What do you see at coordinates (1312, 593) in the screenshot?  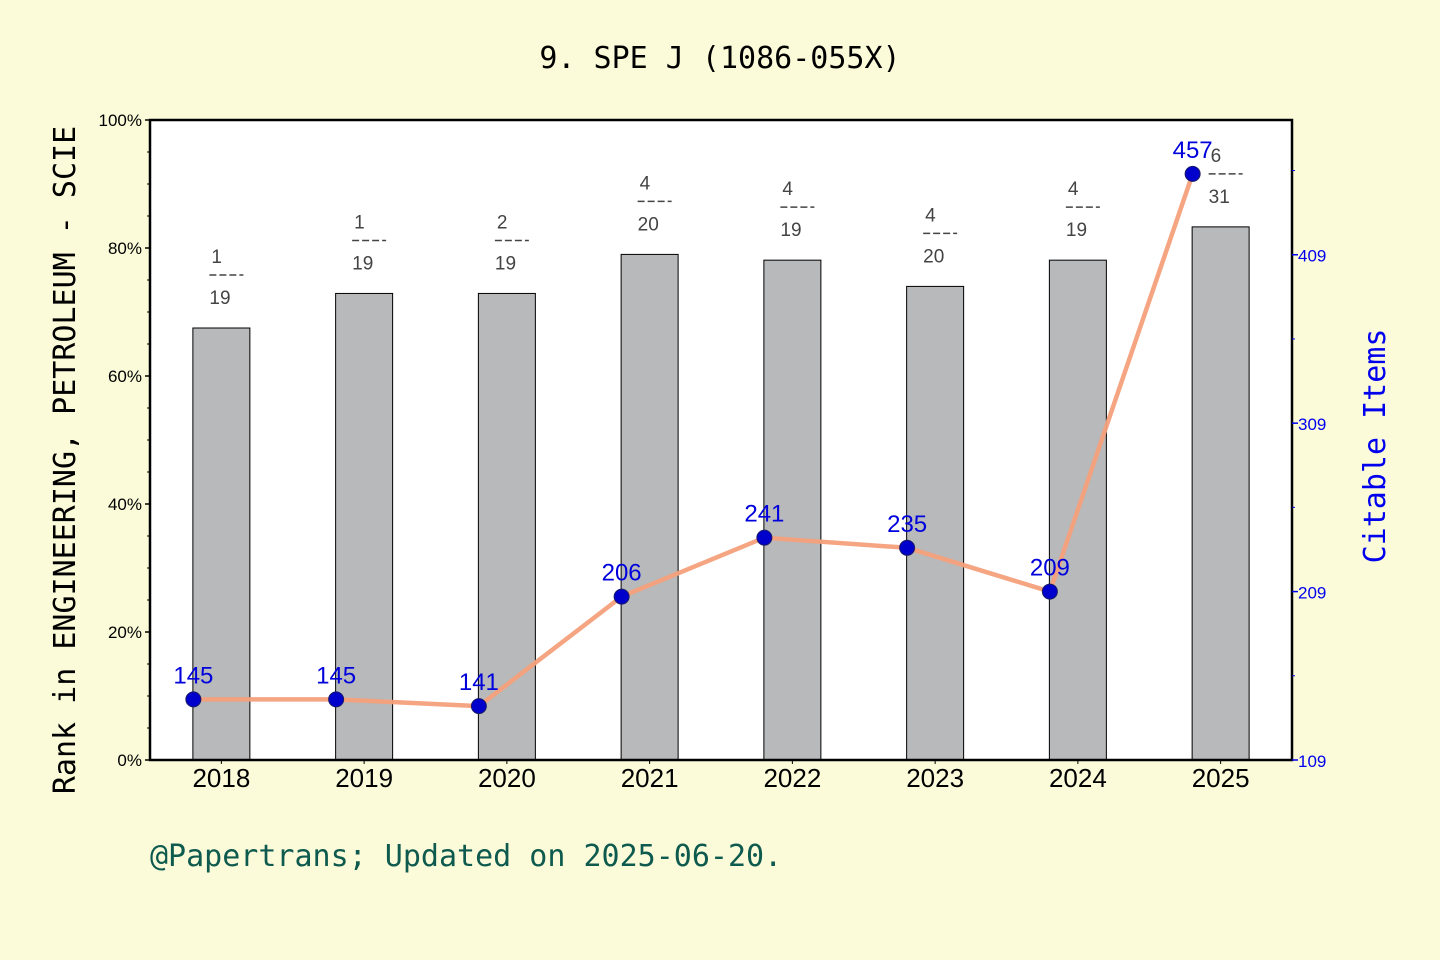 I see `y-tick-right-label-1: 209` at bounding box center [1312, 593].